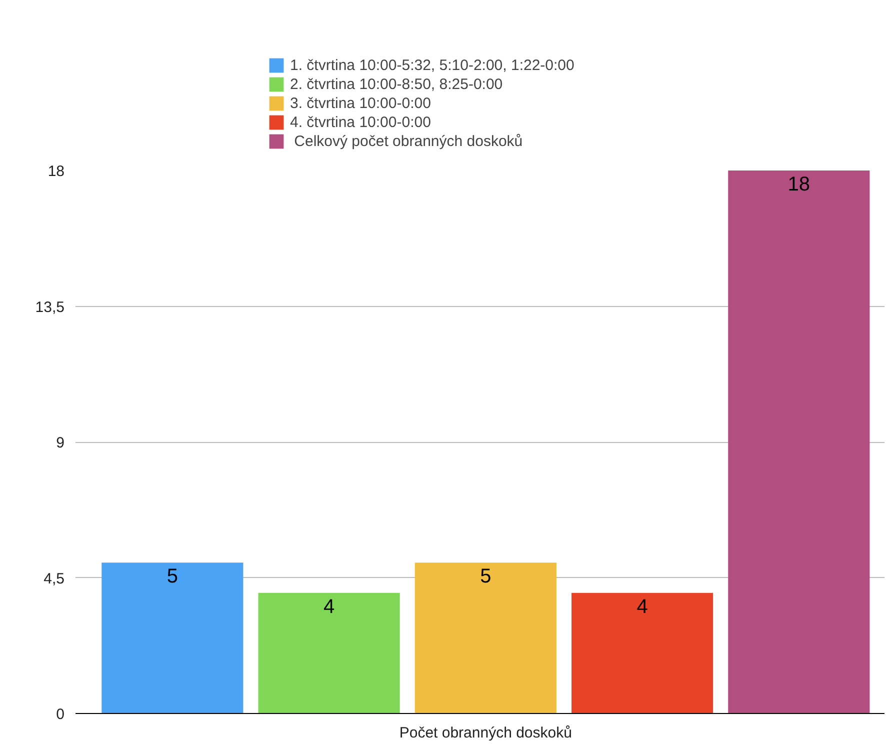 The width and height of the screenshot is (886, 747). Describe the element at coordinates (360, 122) in the screenshot. I see `legend-label: 4. čtvrtina 10:00-0:00` at that location.